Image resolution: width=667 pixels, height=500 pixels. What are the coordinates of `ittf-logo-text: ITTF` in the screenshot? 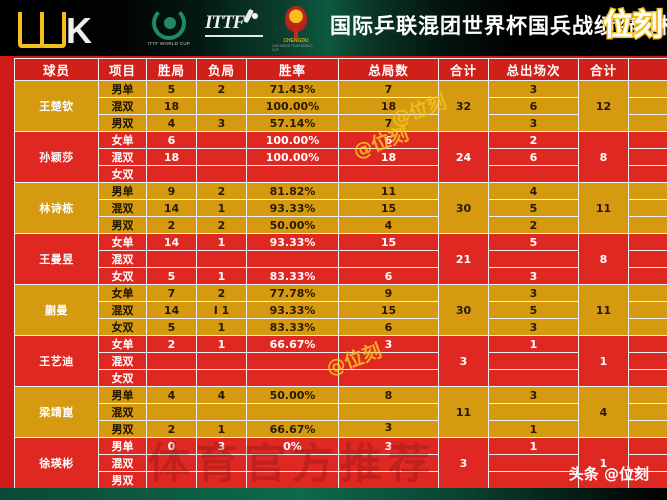 It's located at (225, 22).